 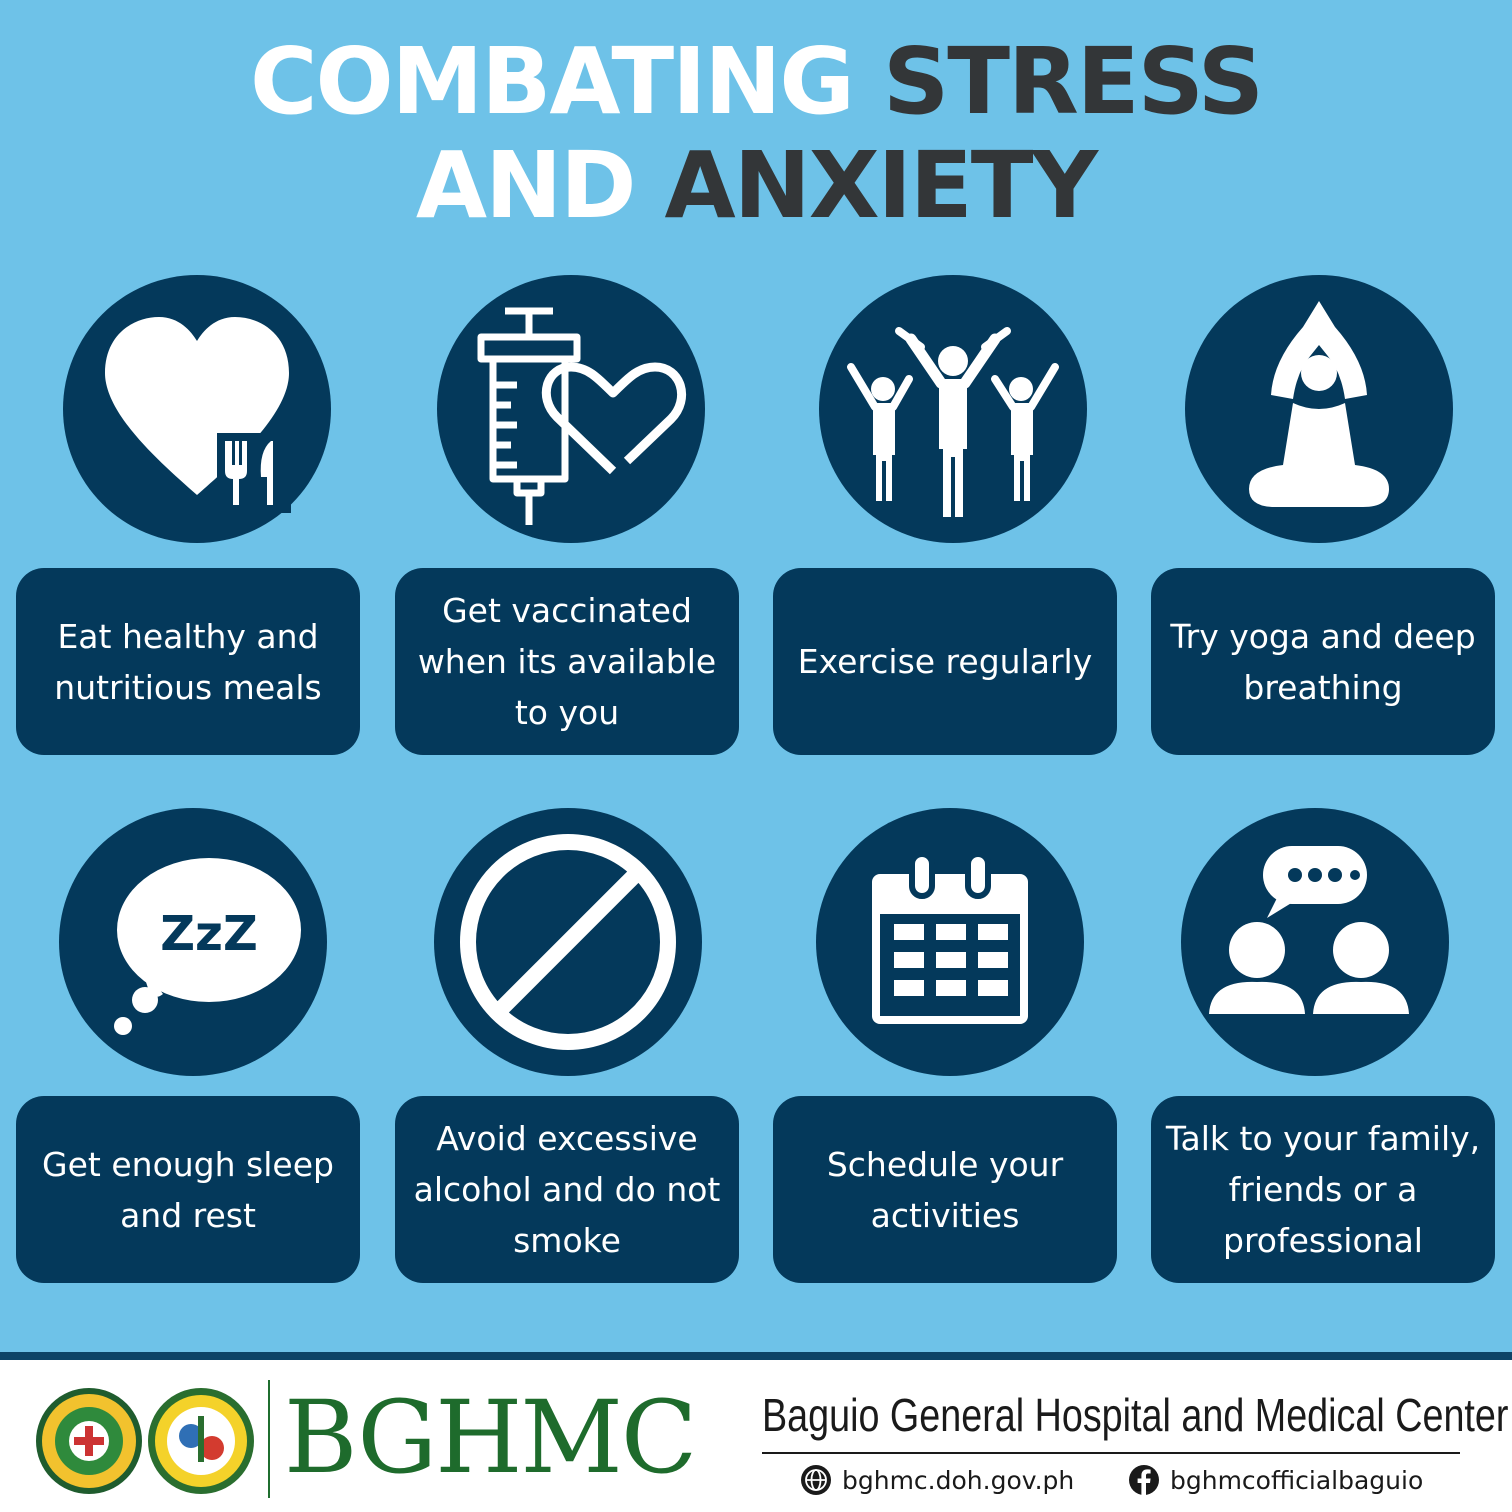 I want to click on tip-card: Eat healthy and nutritious meals, so click(x=188, y=661).